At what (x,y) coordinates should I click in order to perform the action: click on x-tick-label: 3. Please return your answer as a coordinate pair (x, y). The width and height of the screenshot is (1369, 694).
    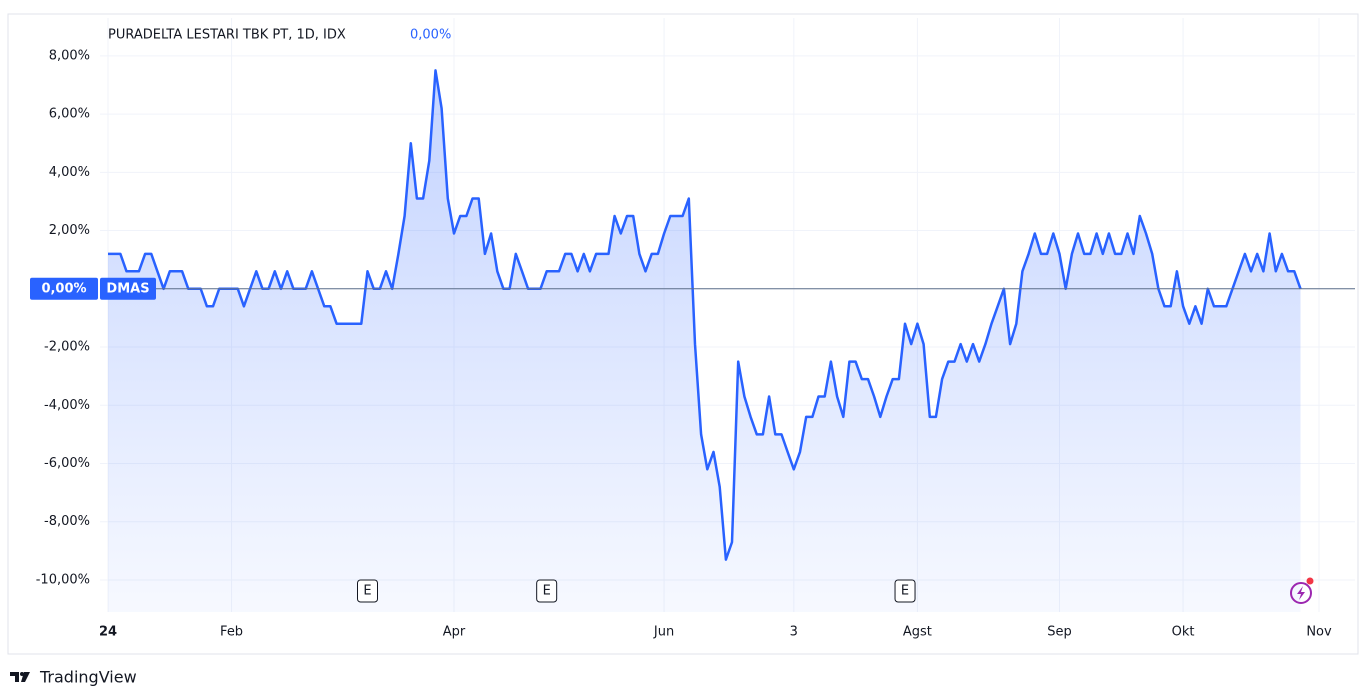
    Looking at the image, I should click on (794, 632).